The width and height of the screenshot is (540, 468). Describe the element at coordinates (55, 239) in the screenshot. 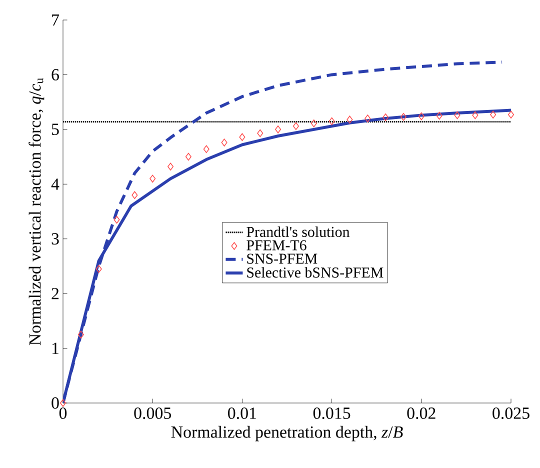

I see `y-tick-label: 3` at that location.